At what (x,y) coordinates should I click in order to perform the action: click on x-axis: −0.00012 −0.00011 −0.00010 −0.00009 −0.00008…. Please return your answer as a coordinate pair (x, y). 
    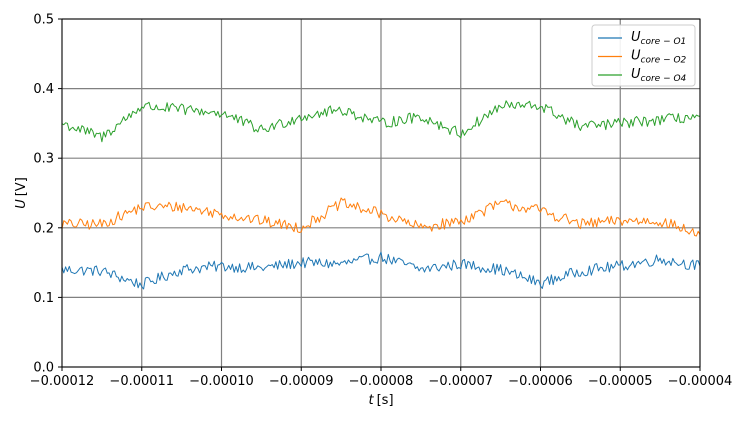
    Looking at the image, I should click on (381, 378).